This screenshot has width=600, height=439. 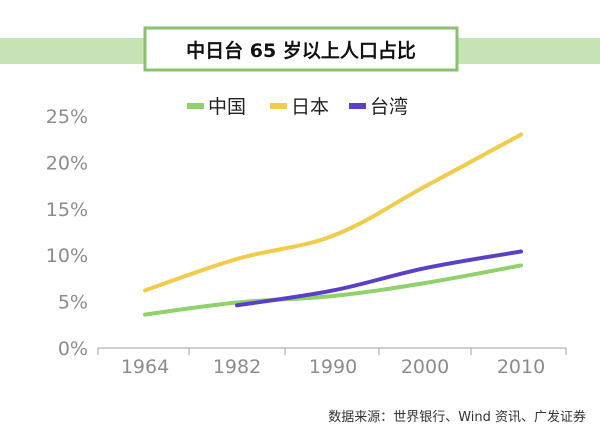 I want to click on y-tick-label: 10%, so click(x=67, y=256).